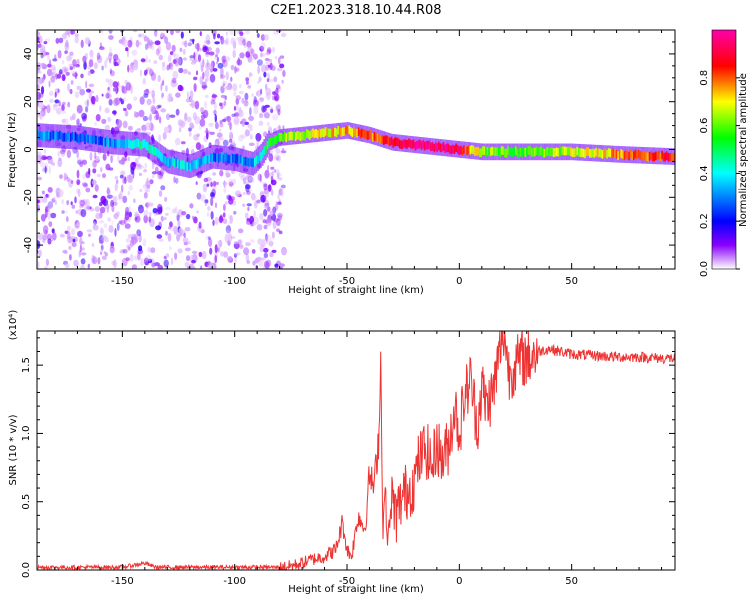 The width and height of the screenshot is (750, 600). What do you see at coordinates (12, 150) in the screenshot?
I see `spectrogram-ylabel: Frequency (Hz)` at bounding box center [12, 150].